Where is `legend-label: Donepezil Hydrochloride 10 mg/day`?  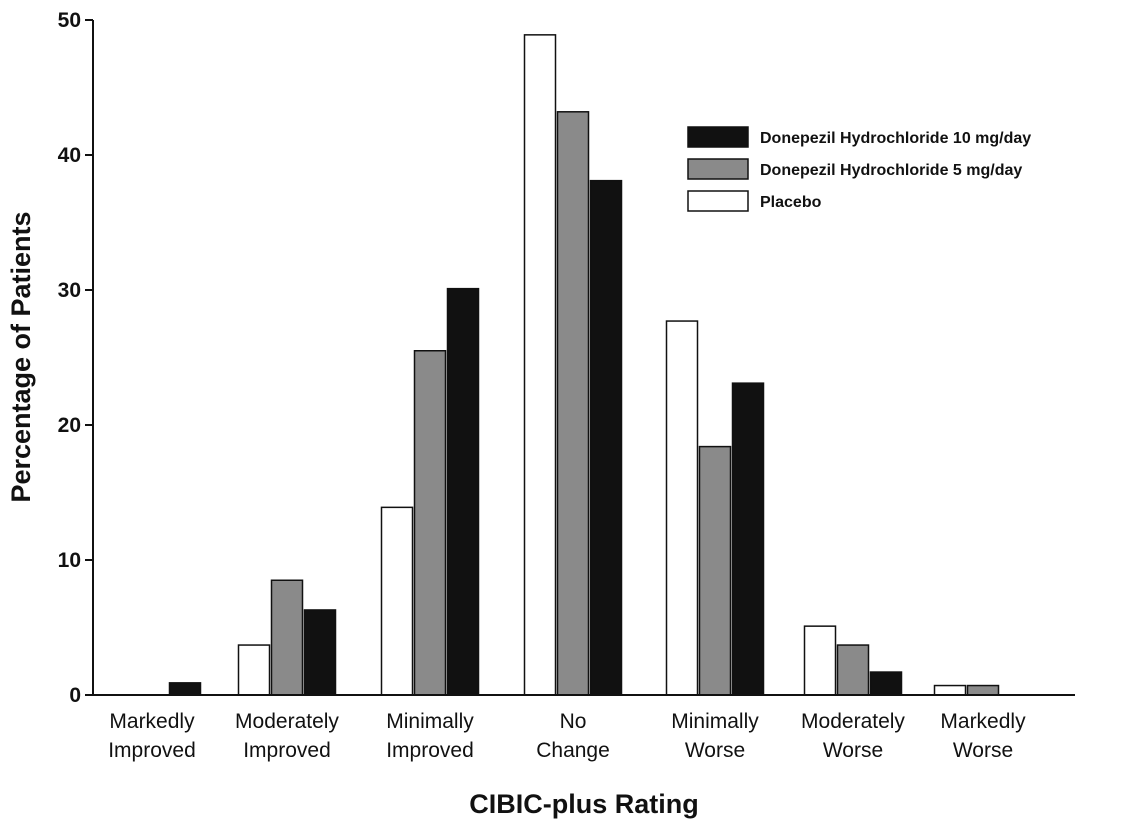 legend-label: Donepezil Hydrochloride 10 mg/day is located at coordinates (895, 138).